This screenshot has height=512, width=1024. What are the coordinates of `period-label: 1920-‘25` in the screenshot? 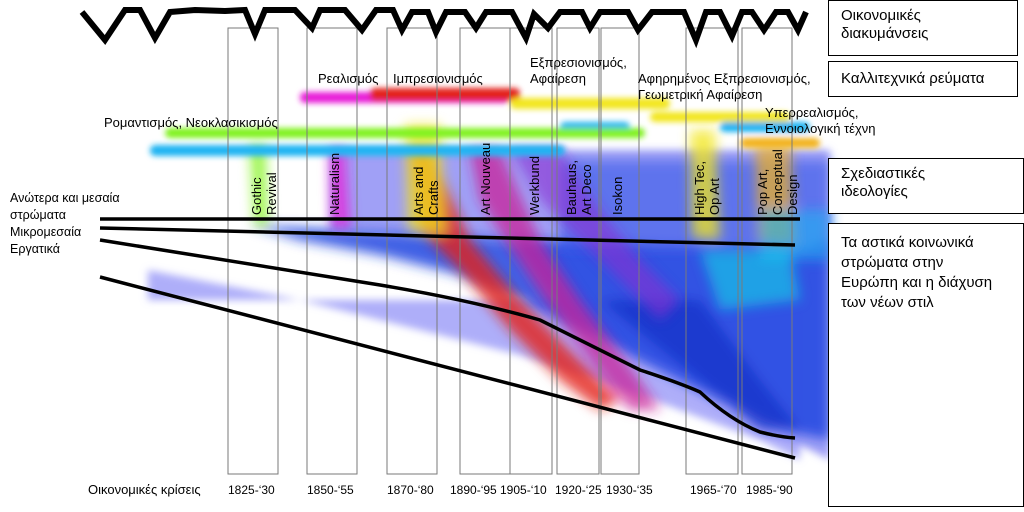 It's located at (578, 490).